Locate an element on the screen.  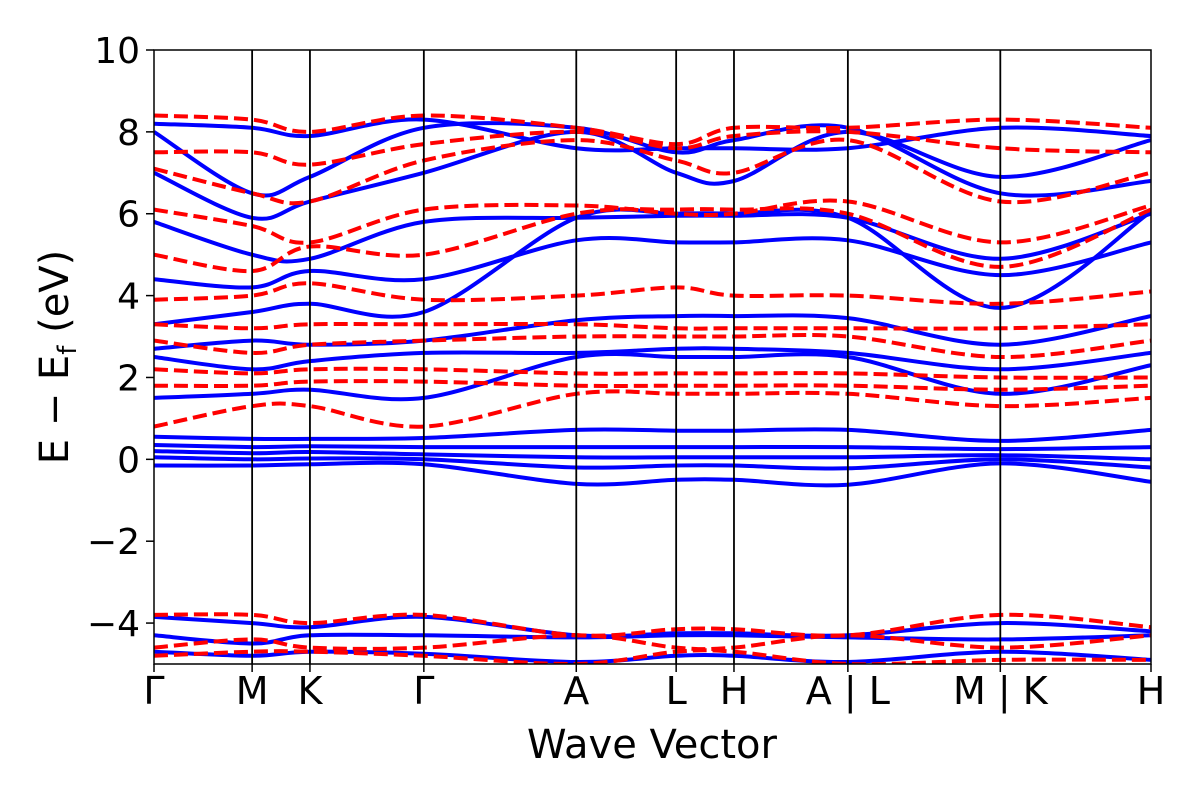
y-axis-title: E − Ef (eV) is located at coordinates (57, 357).